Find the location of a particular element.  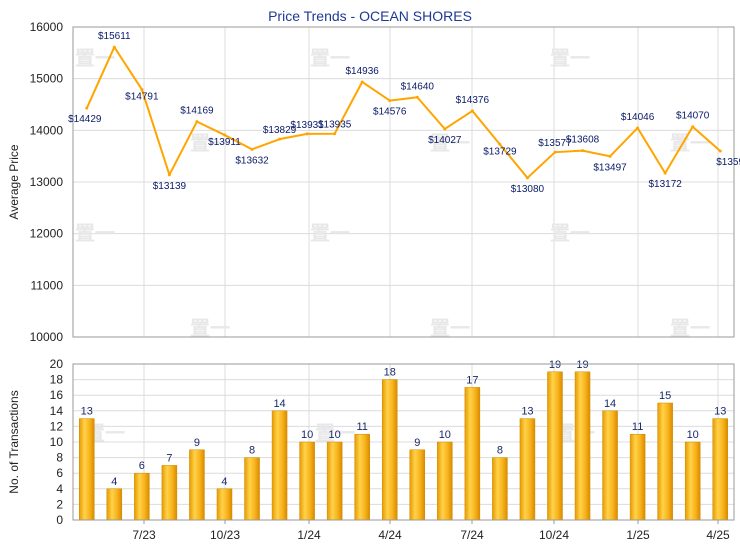

y-tick-label: 18 is located at coordinates (57, 380).